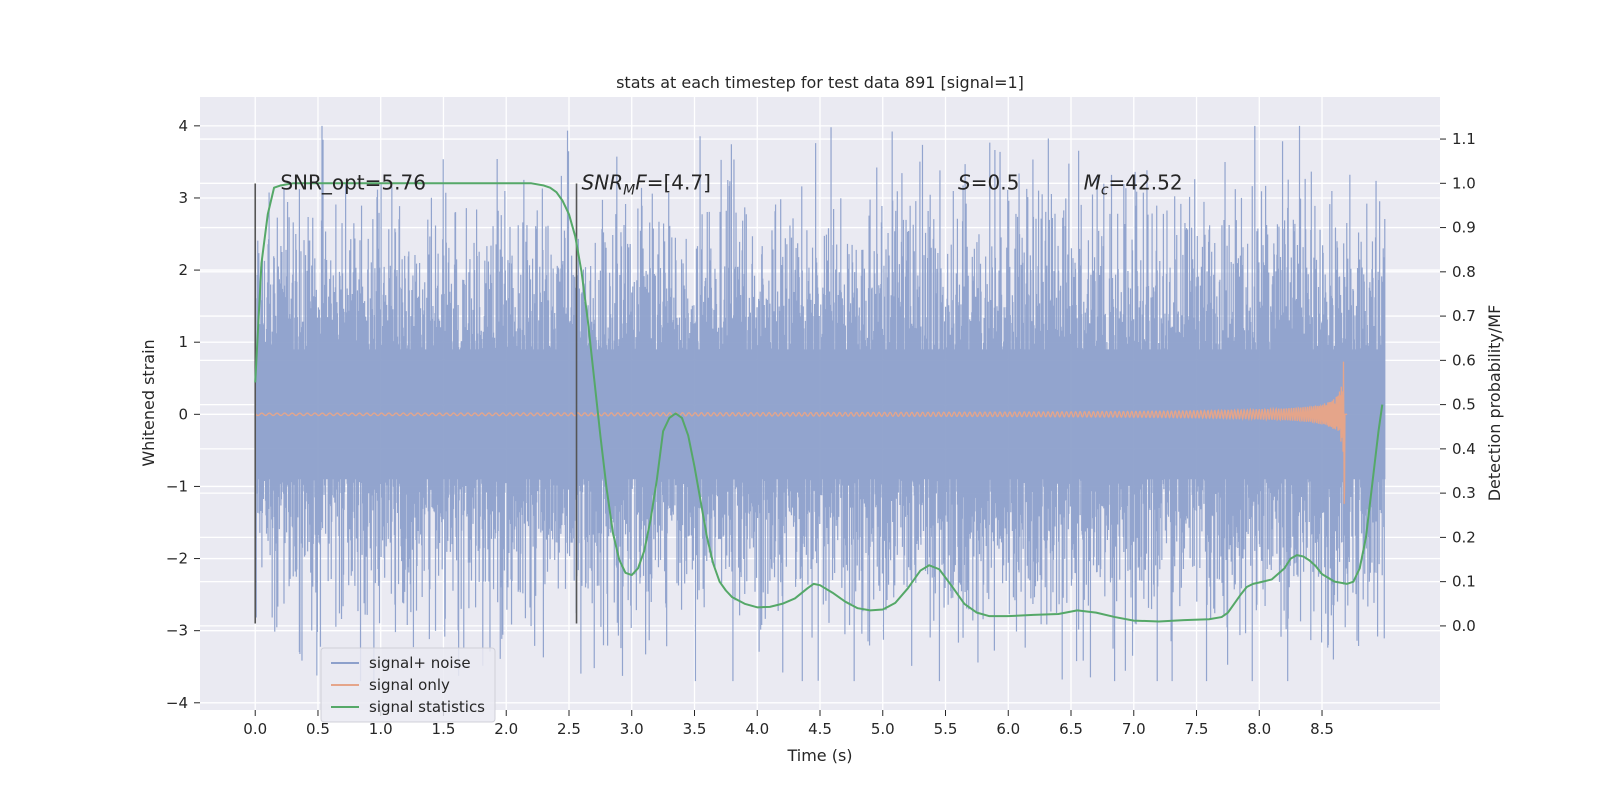 Image resolution: width=1600 pixels, height=804 pixels. I want to click on legend-label-stats: signal statistics, so click(427, 707).